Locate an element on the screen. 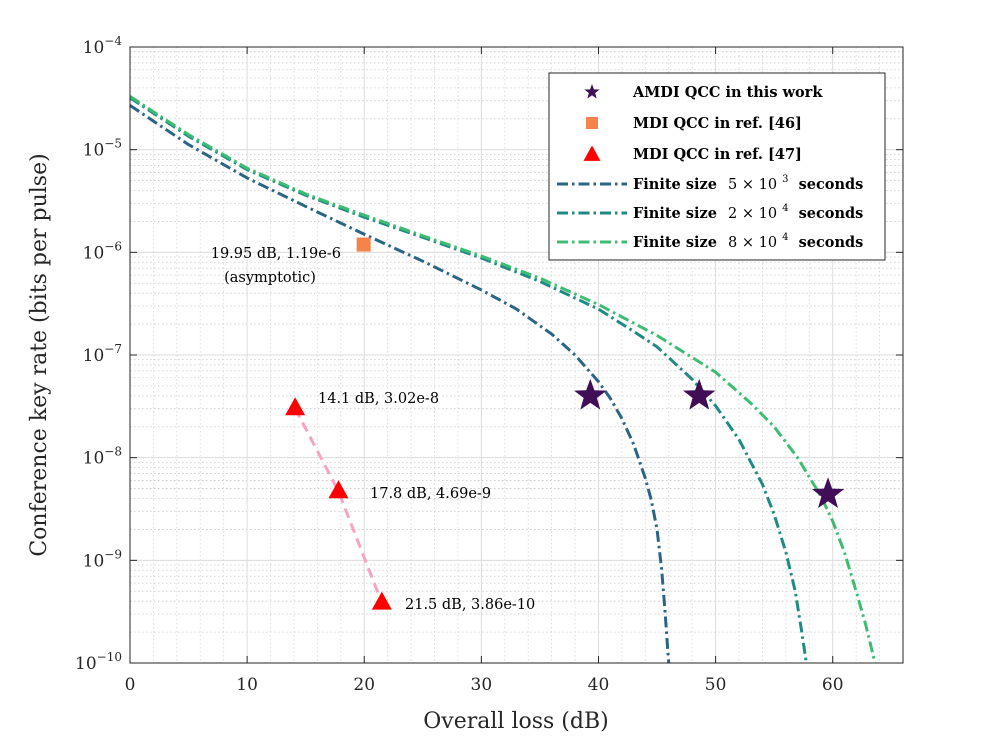 Image resolution: width=996 pixels, height=747 pixels. legend-label-finite-3-exp: 4 is located at coordinates (785, 237).